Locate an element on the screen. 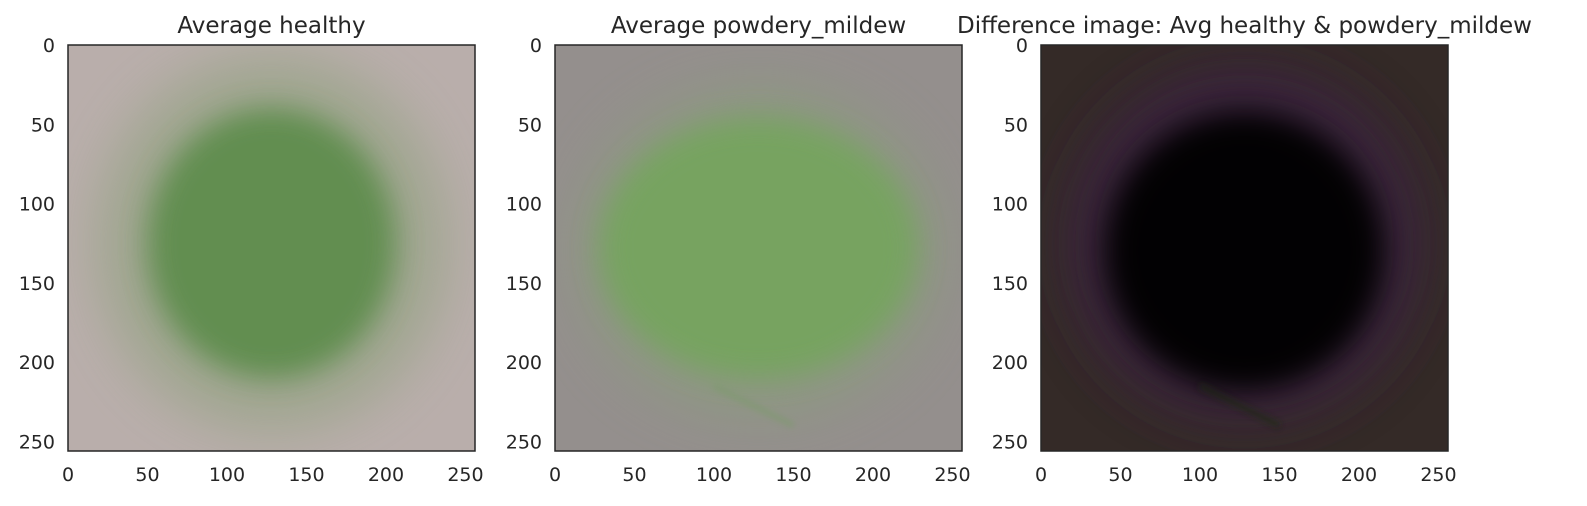 The width and height of the screenshot is (1587, 506). chart-title: Average powdery_mildew is located at coordinates (758, 26).